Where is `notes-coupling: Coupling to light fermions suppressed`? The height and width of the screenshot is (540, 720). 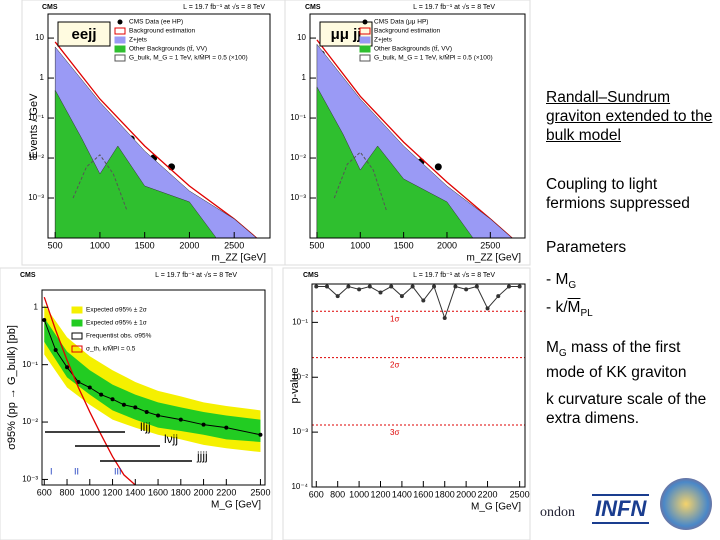 notes-coupling: Coupling to light fermions suppressed is located at coordinates (618, 194).